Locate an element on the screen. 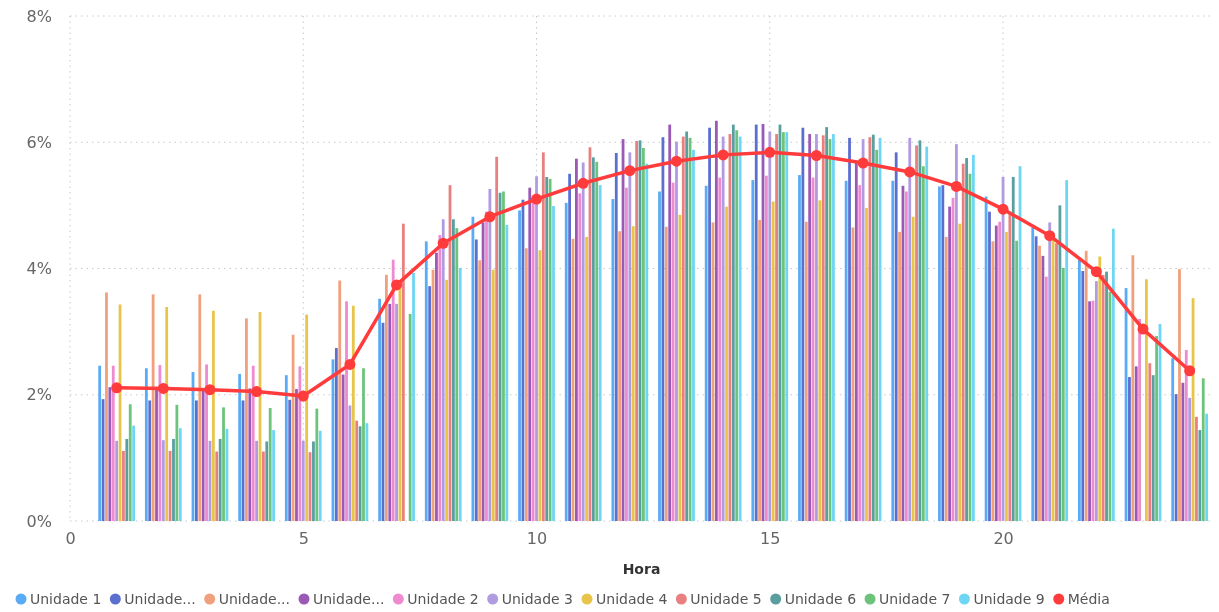 The height and width of the screenshot is (612, 1219). x-tick-label: 20 is located at coordinates (1003, 539).